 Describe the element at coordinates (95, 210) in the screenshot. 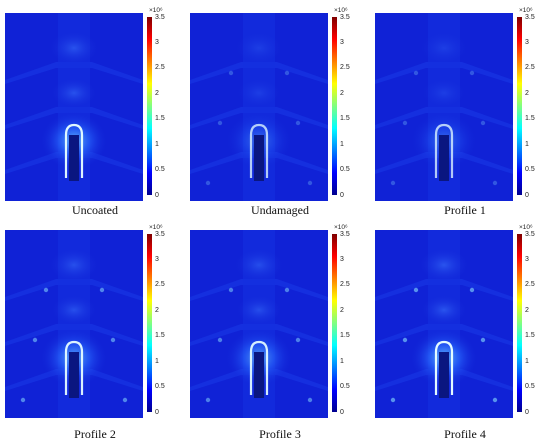

I see `caption-uncoated: Uncoated` at that location.